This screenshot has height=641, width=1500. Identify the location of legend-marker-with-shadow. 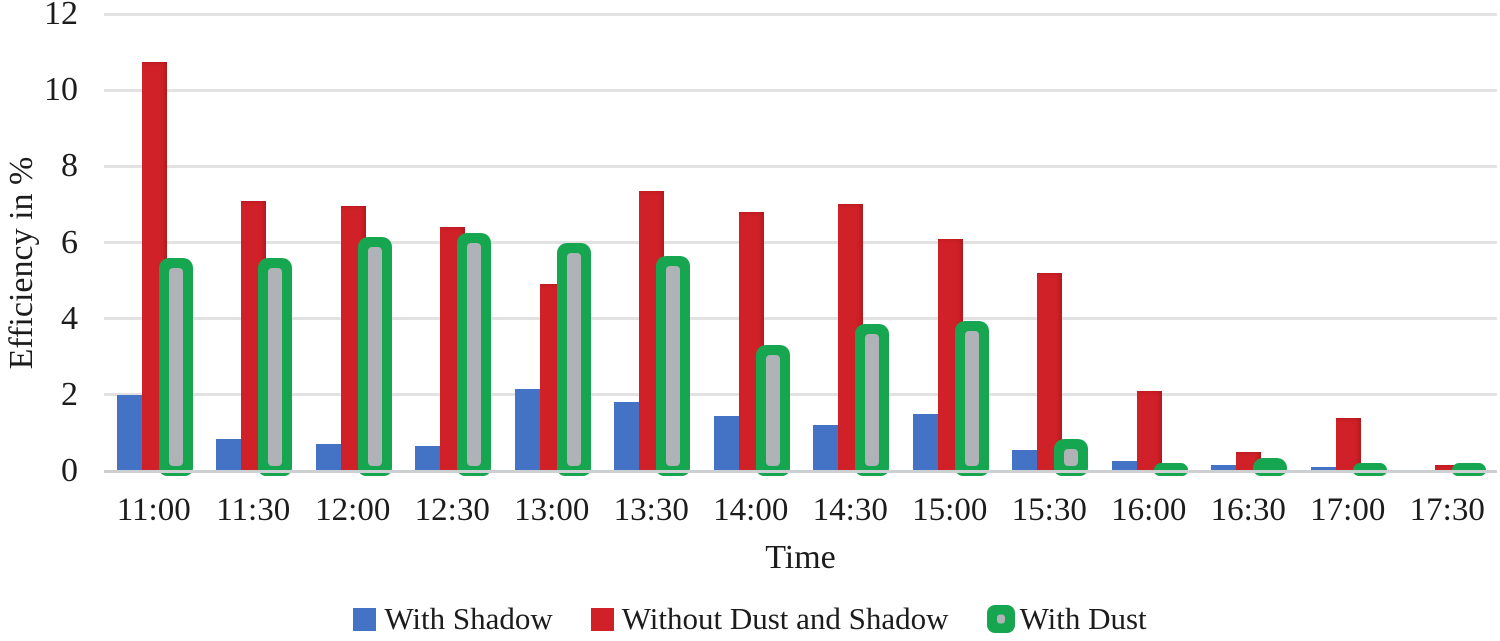
(365, 619).